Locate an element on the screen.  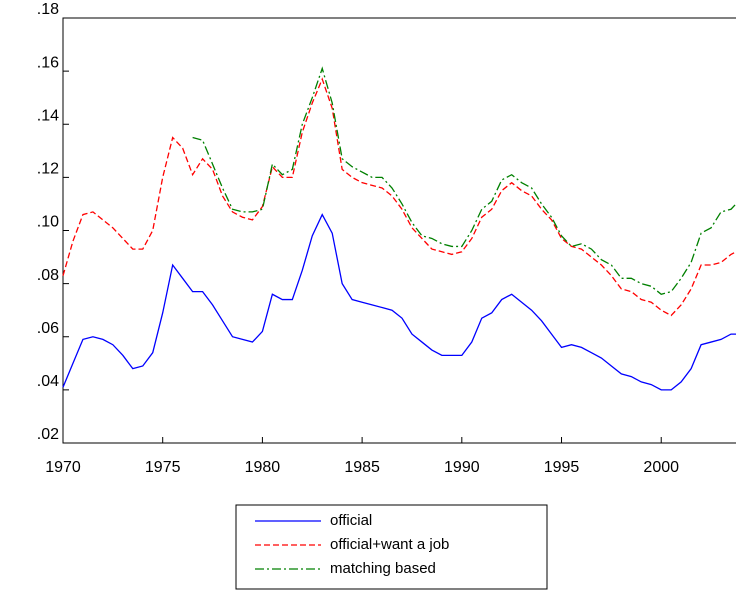
y-tick-label: .08 is located at coordinates (48, 275).